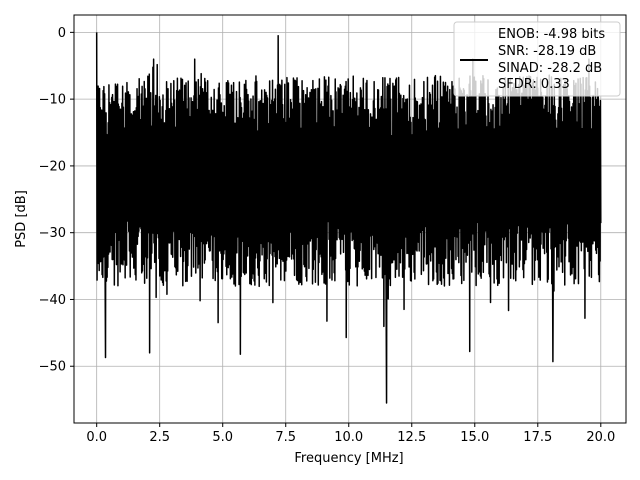  I want to click on y-axis-label: PSD [dB], so click(21, 219).